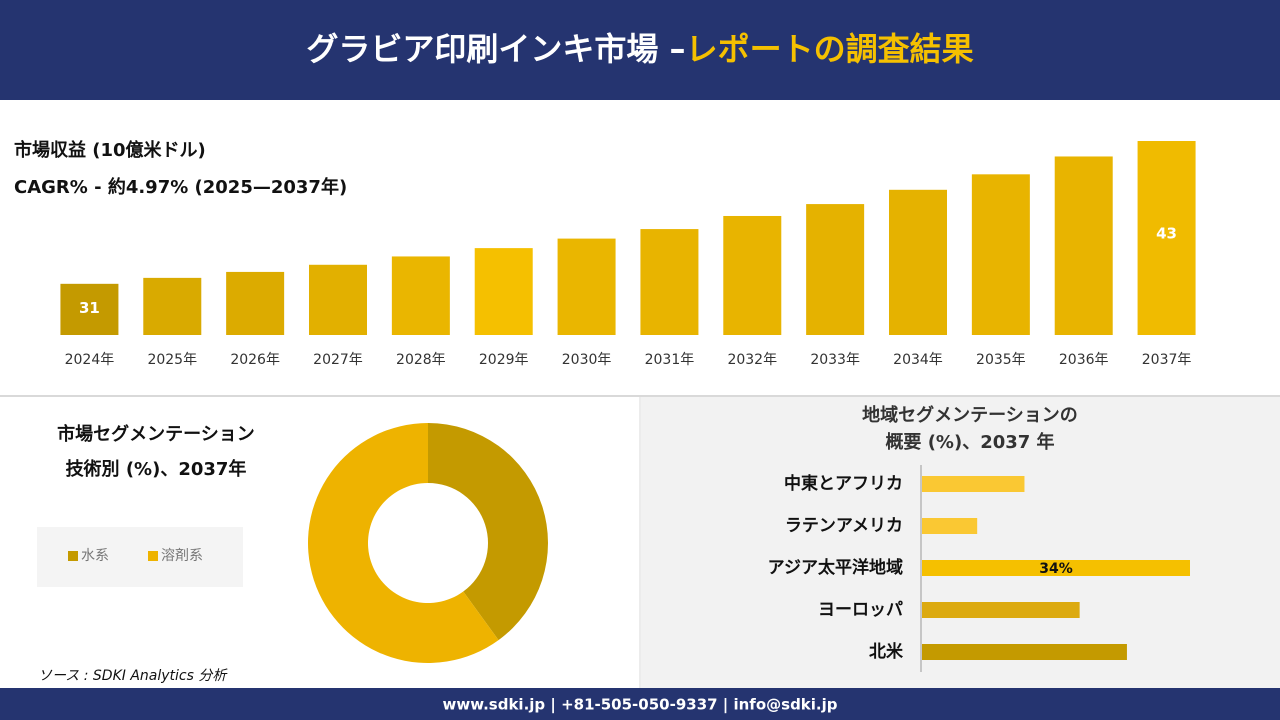 The image size is (1280, 720). I want to click on x-tick-label: 2033年, so click(835, 360).